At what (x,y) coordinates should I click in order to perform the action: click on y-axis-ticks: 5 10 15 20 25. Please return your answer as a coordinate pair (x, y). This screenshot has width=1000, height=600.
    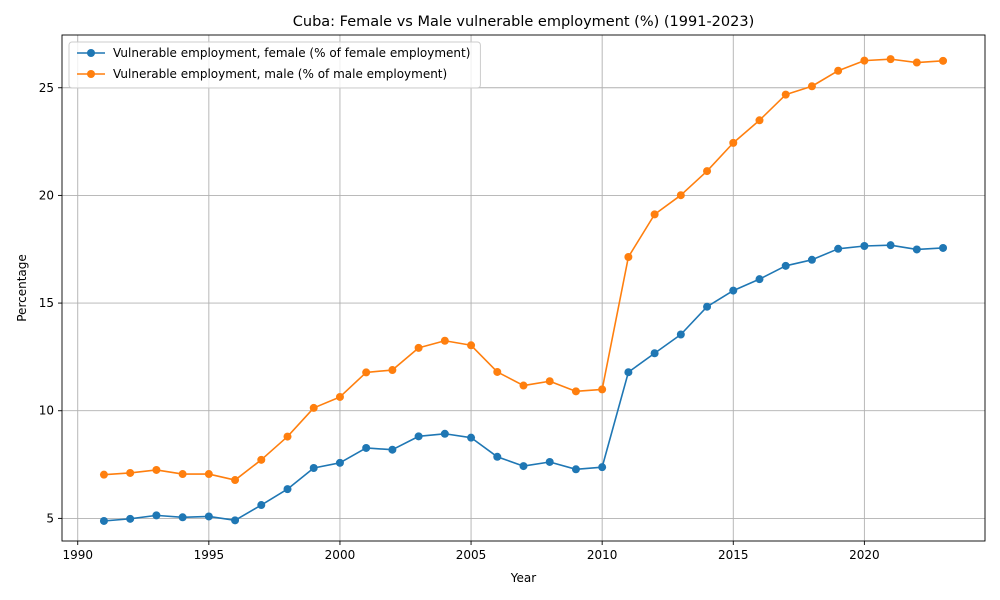
    Looking at the image, I should click on (50, 303).